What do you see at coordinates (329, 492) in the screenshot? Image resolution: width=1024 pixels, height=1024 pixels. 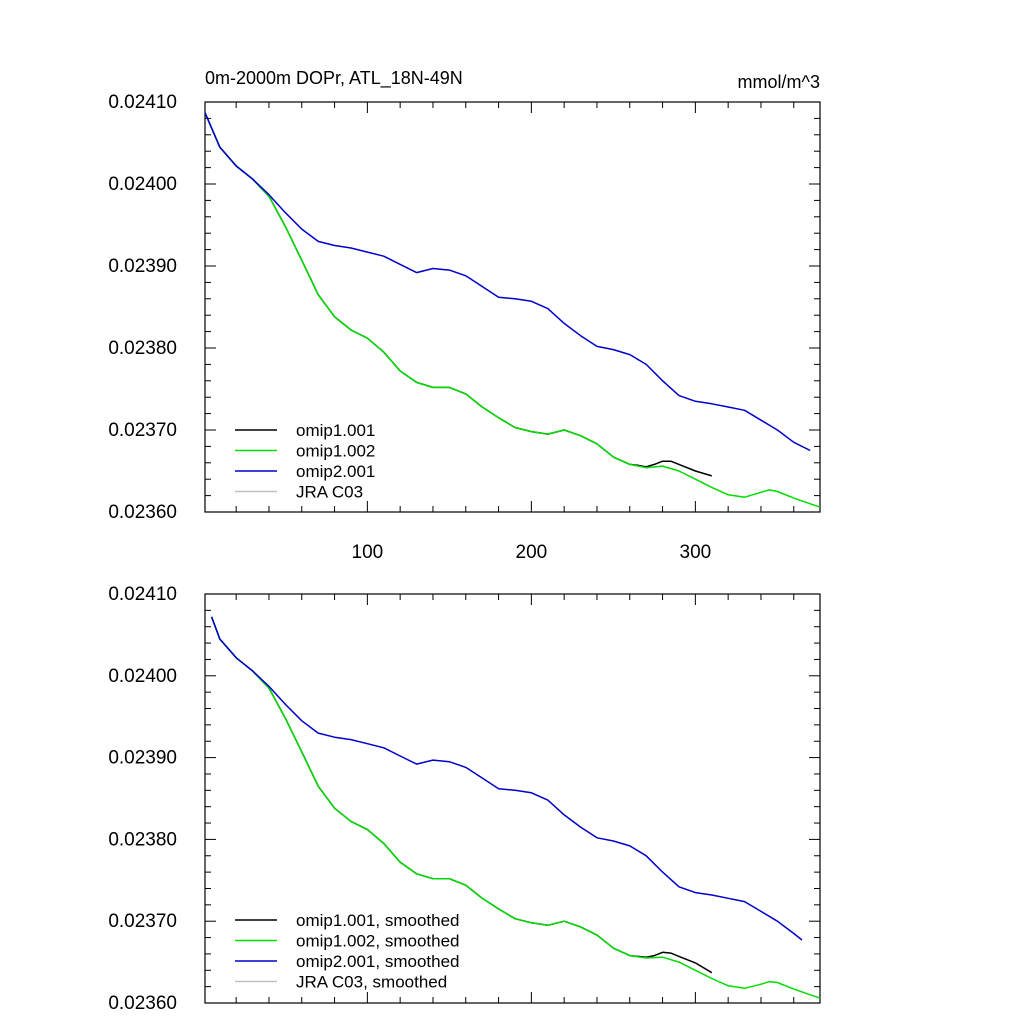 I see `legend-label: JRA C03` at bounding box center [329, 492].